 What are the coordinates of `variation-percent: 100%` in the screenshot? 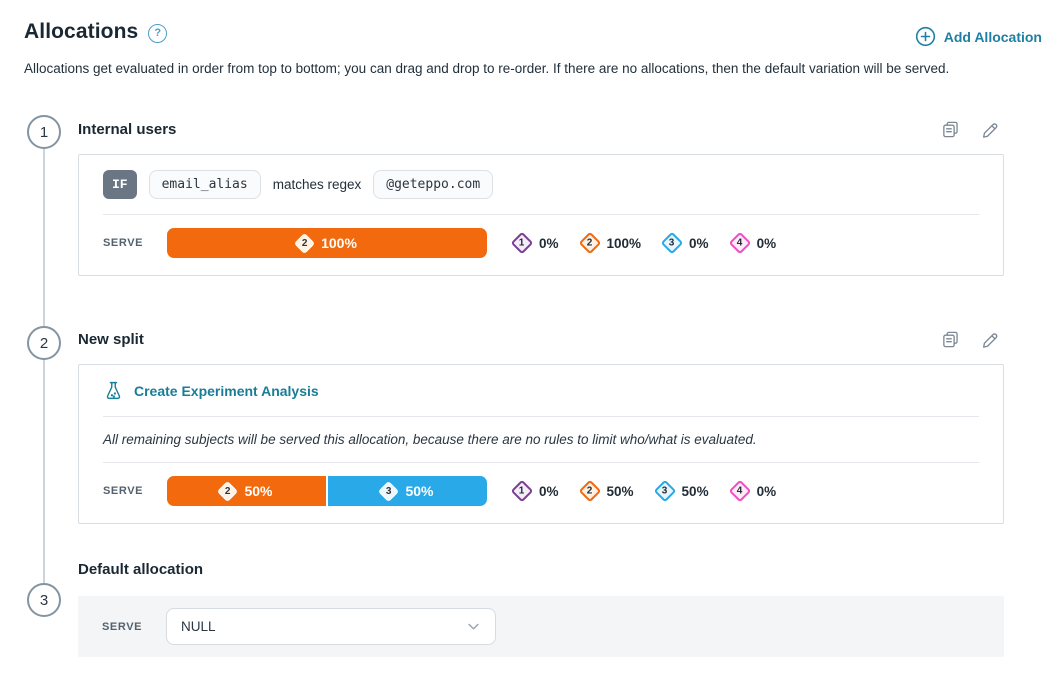 It's located at (624, 243).